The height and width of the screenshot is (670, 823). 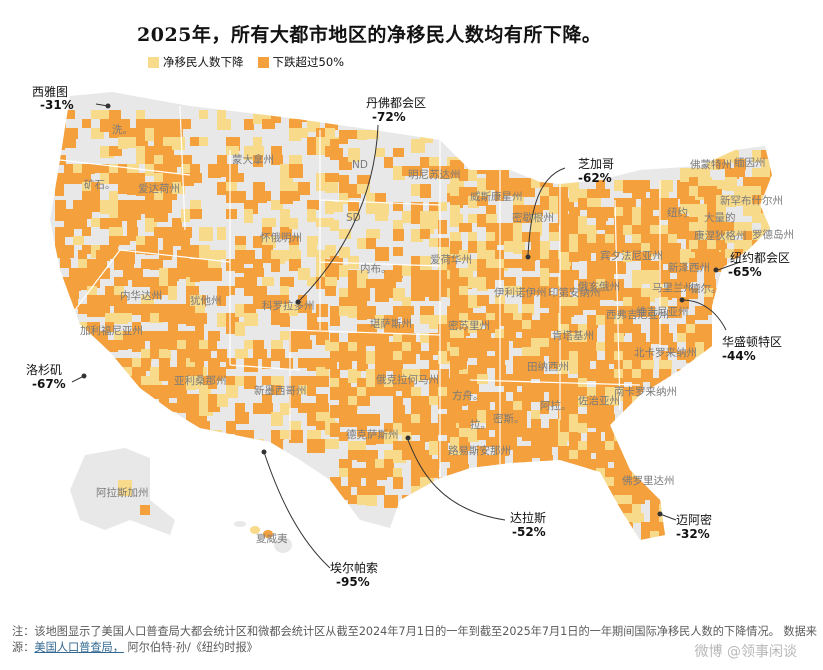 What do you see at coordinates (706, 288) in the screenshot?
I see `state-label: 德尔。` at bounding box center [706, 288].